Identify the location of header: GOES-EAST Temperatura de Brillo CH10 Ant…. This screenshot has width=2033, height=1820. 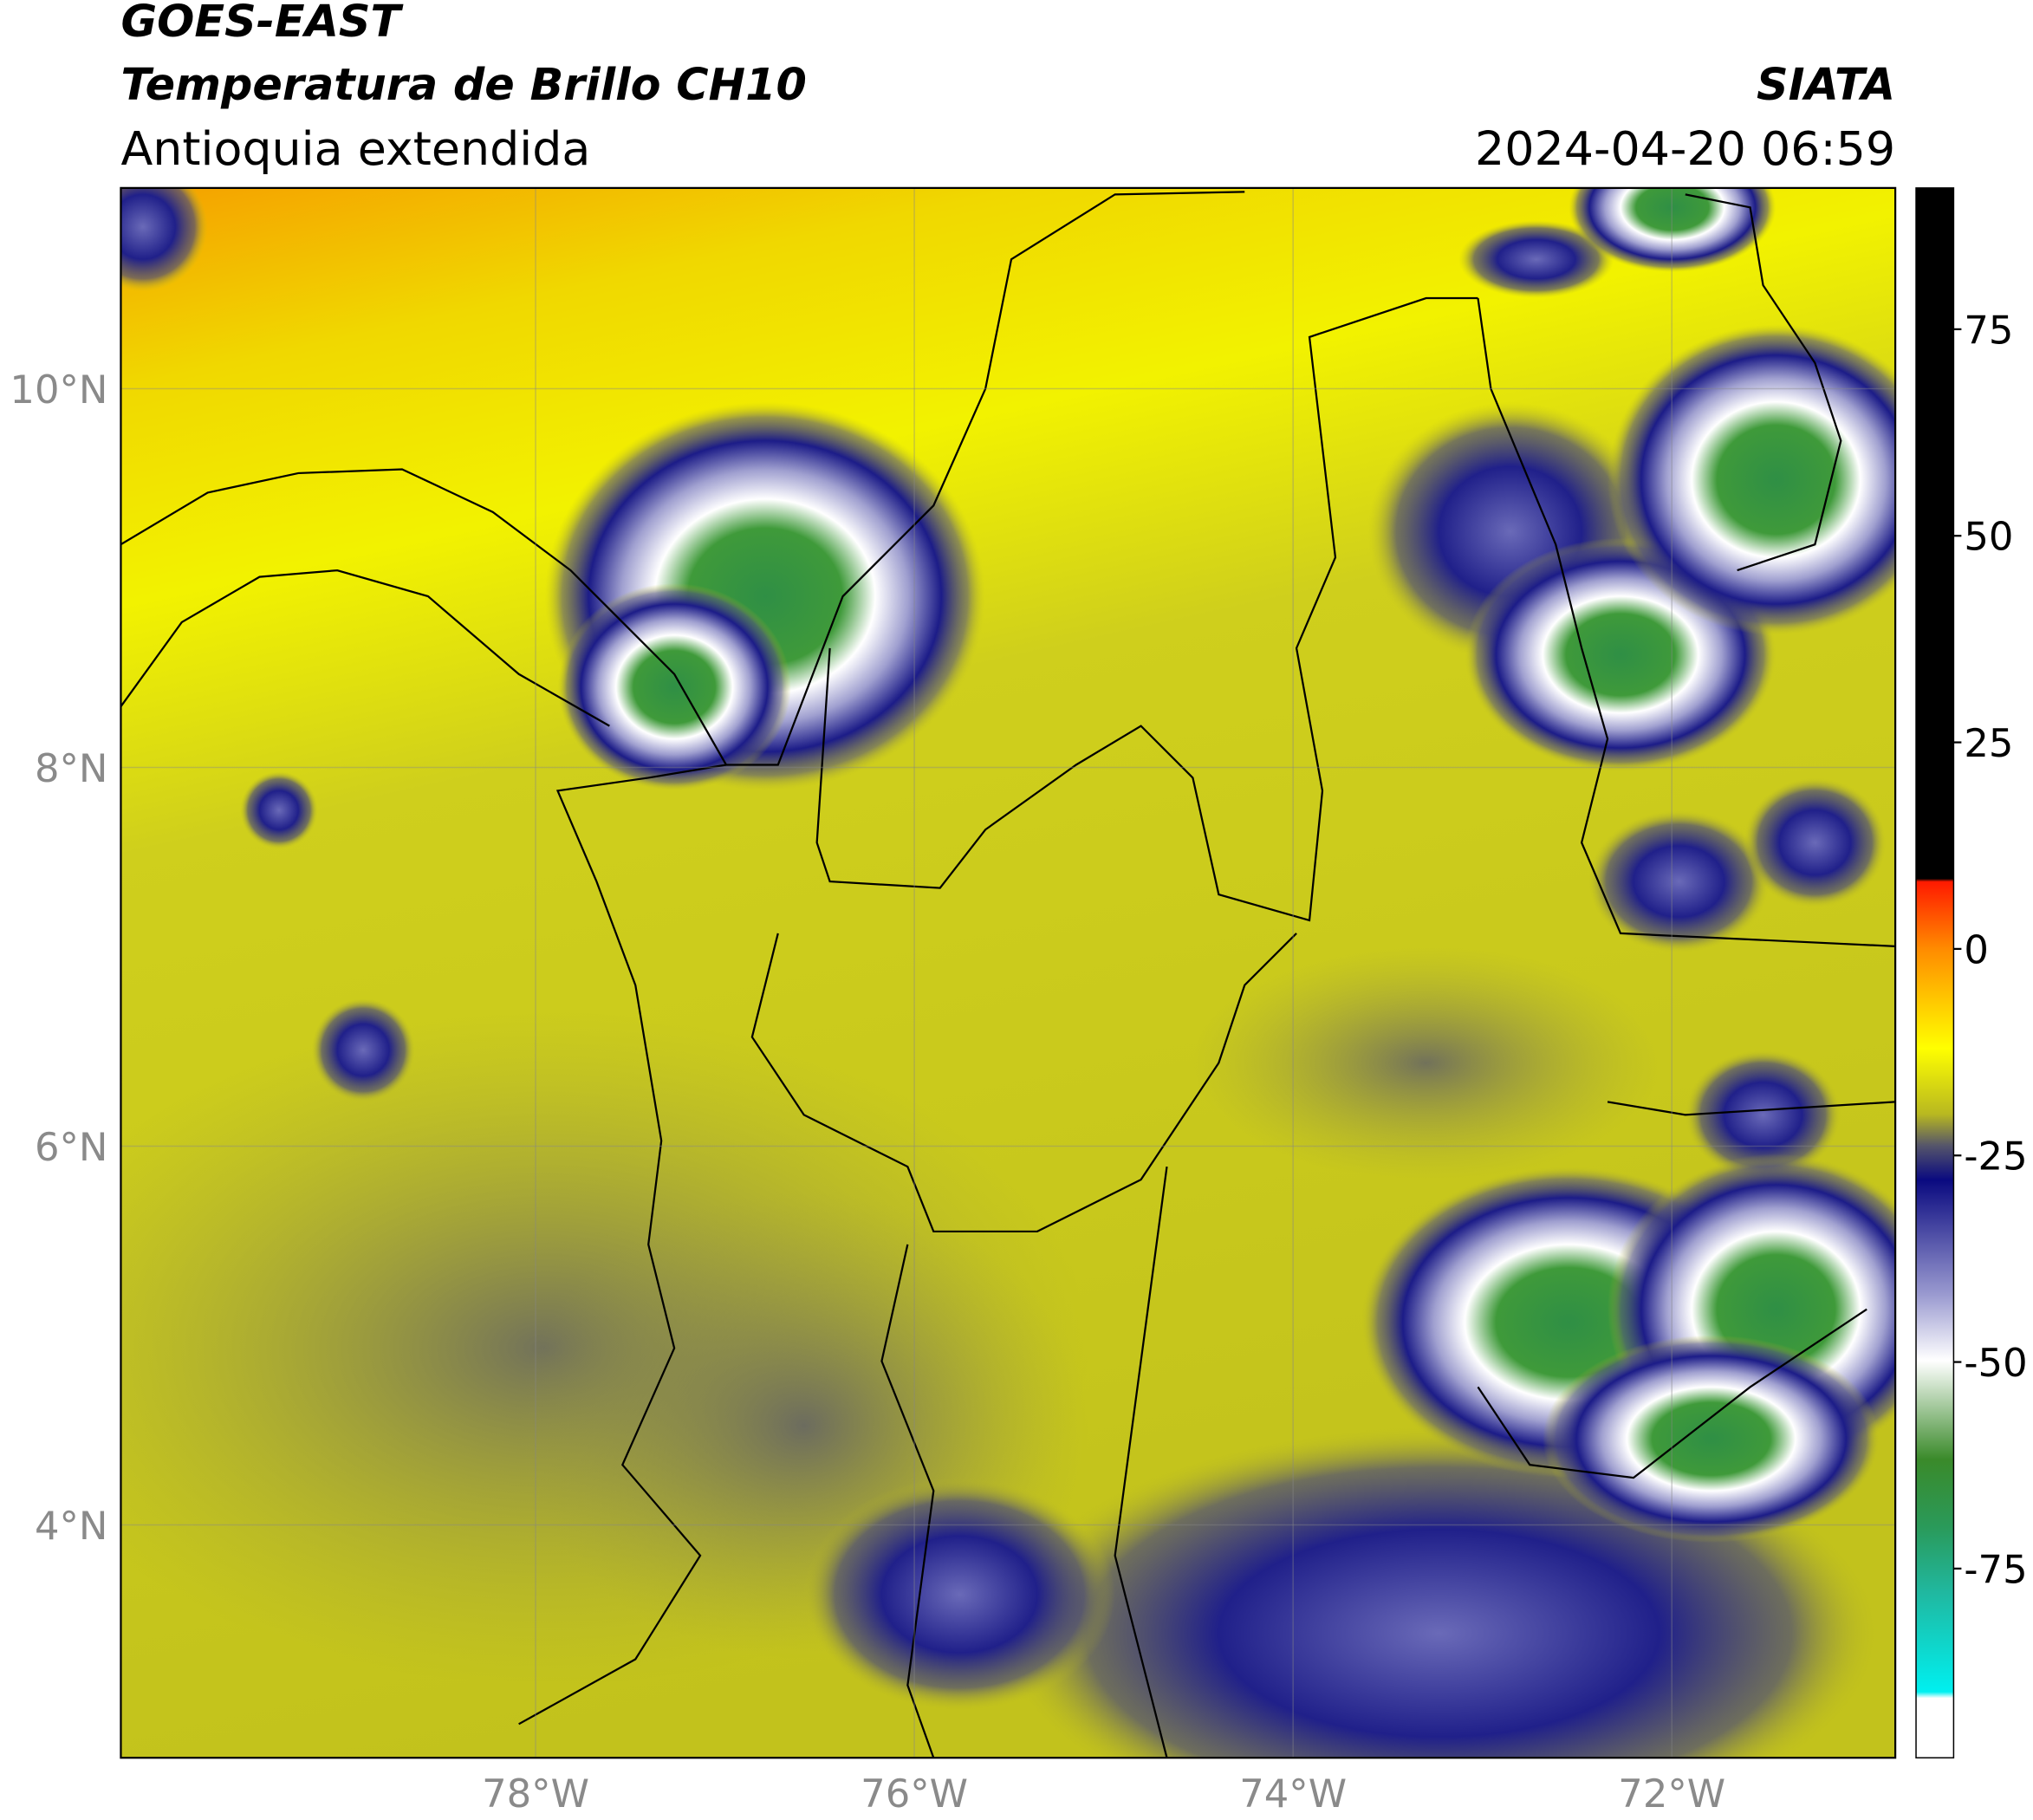
(1007, 88).